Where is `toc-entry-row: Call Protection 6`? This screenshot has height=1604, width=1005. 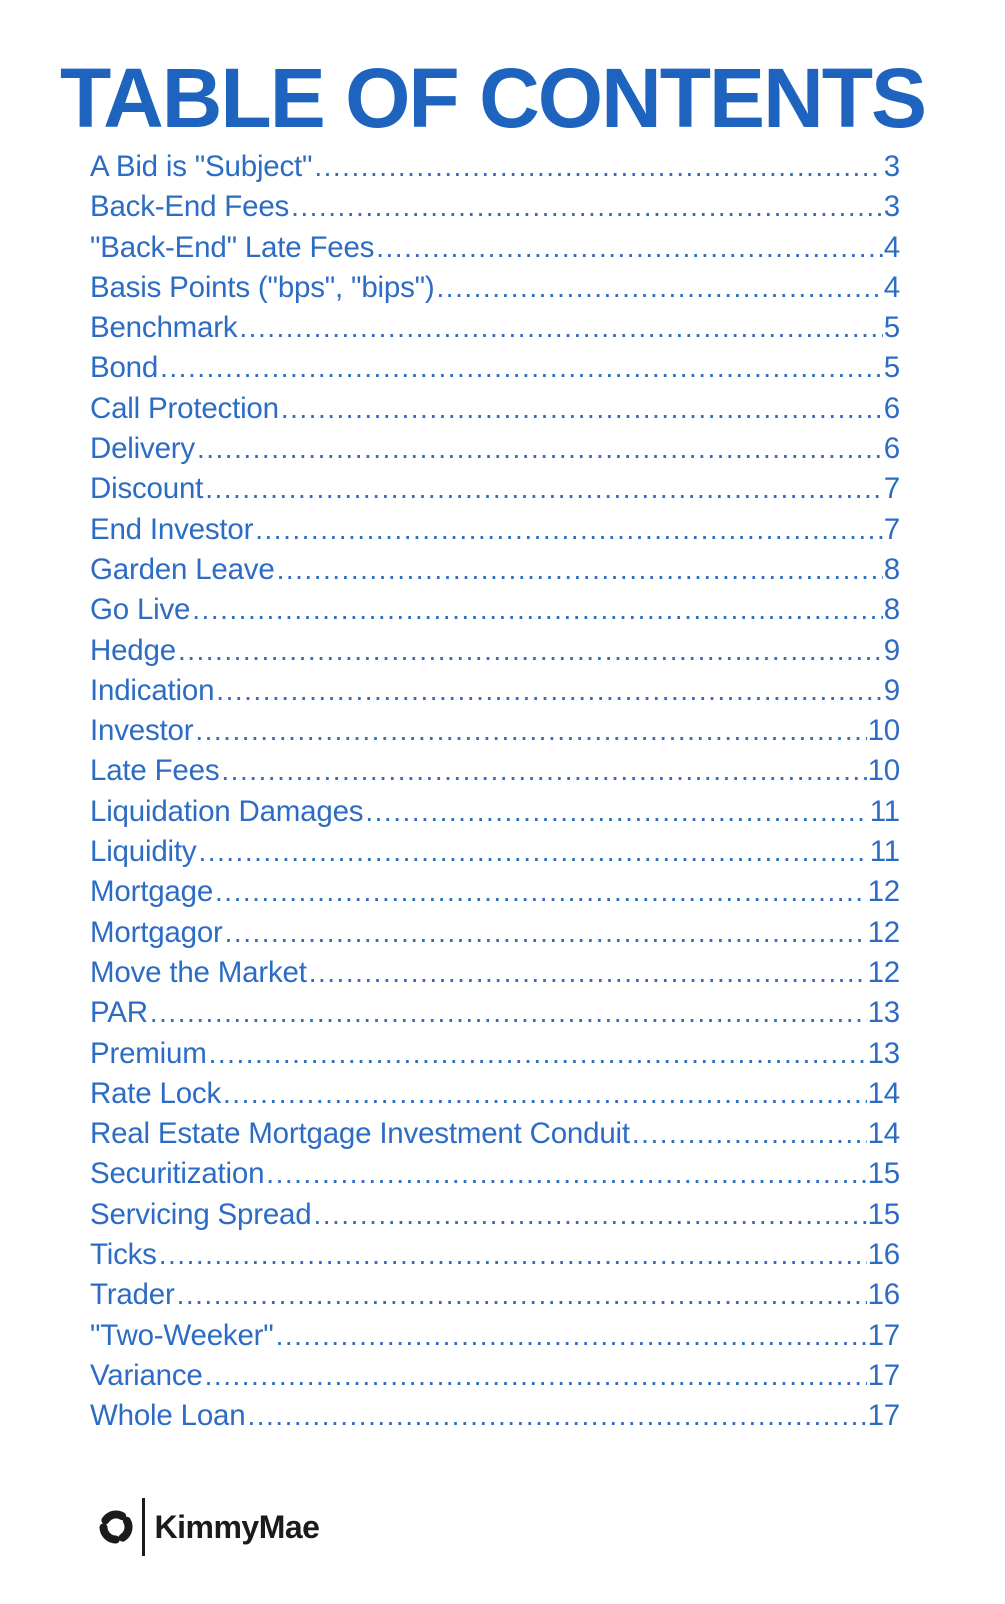 toc-entry-row: Call Protection 6 is located at coordinates (495, 412).